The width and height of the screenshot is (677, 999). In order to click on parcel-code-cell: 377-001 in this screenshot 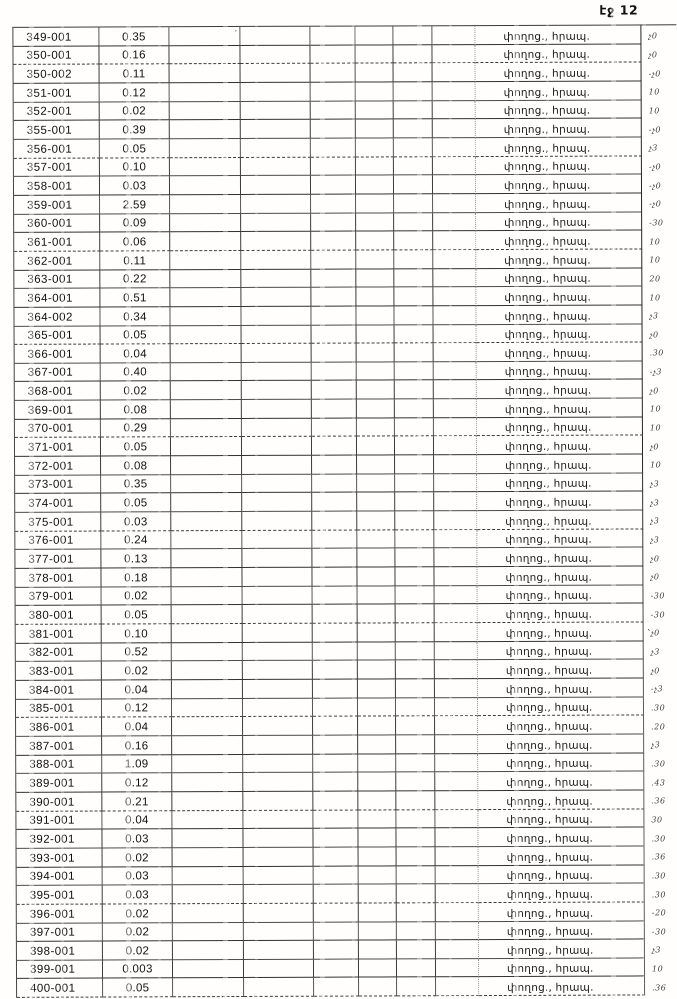, I will do `click(58, 559)`.